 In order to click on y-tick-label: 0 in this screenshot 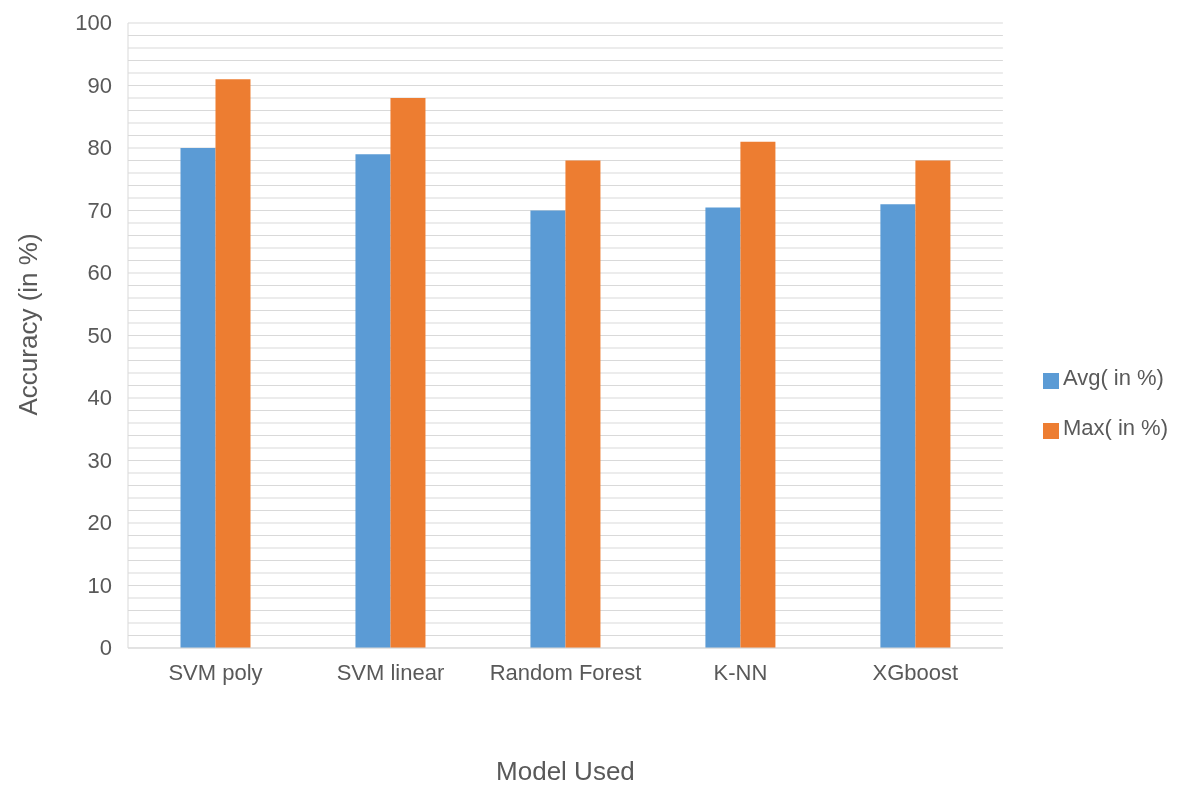, I will do `click(105, 647)`.